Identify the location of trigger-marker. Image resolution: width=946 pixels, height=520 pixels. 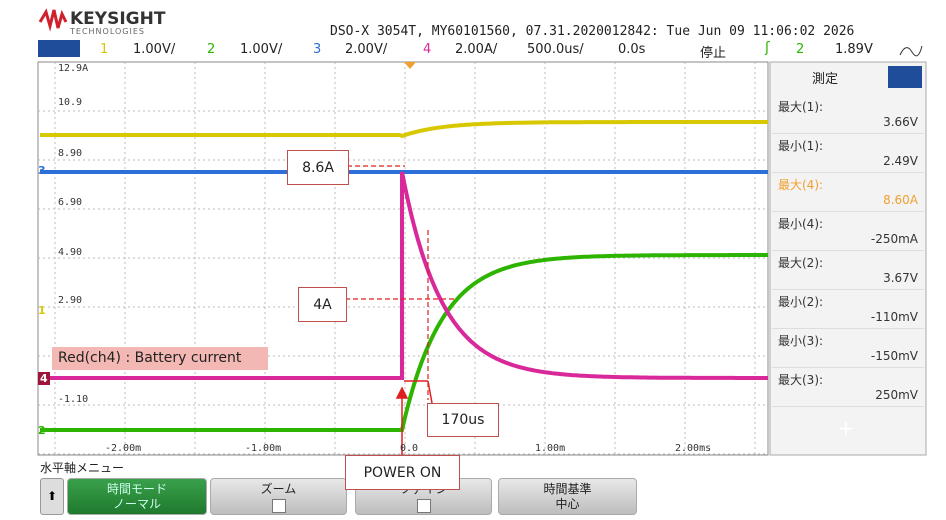
(410, 65).